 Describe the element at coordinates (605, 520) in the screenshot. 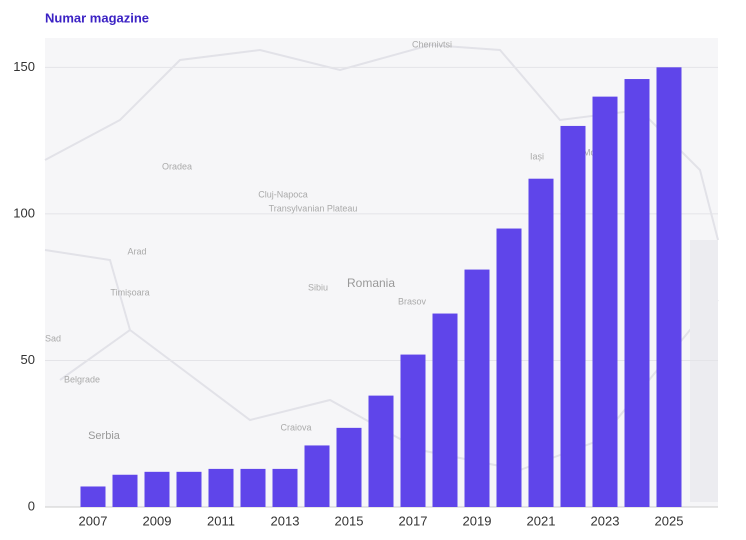

I see `x-tick-label: 2023` at that location.